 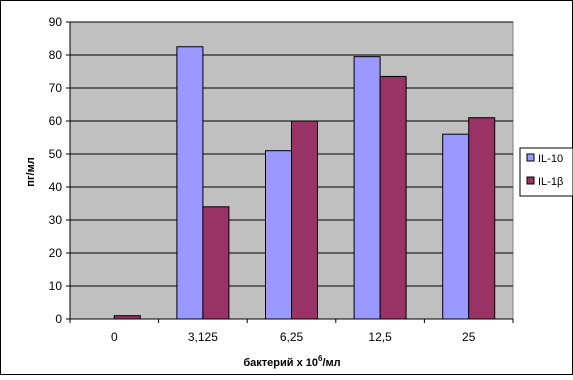 I want to click on x-axis-label-tail: /мл, so click(x=331, y=363).